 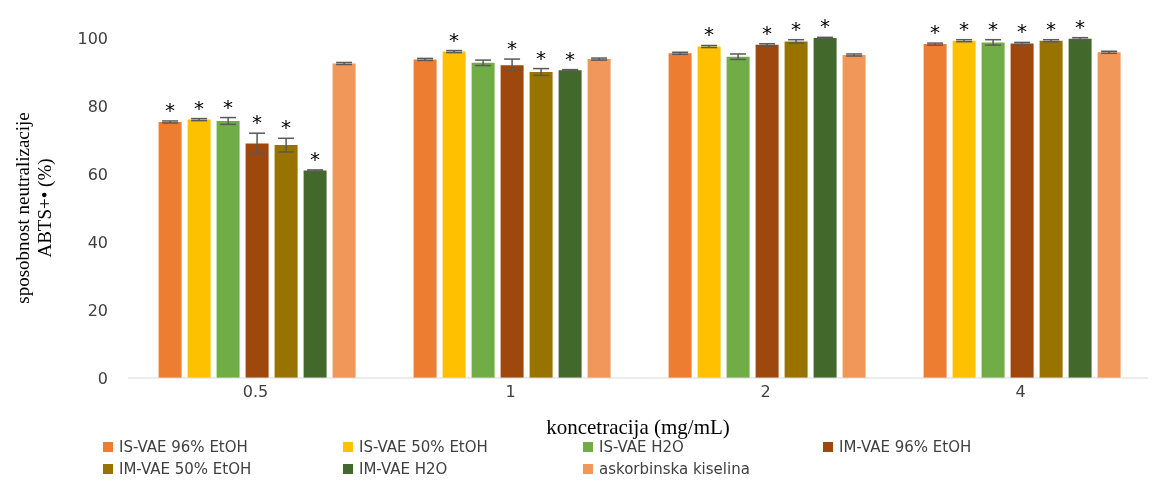 What do you see at coordinates (97, 310) in the screenshot?
I see `y-tick-label: 20` at bounding box center [97, 310].